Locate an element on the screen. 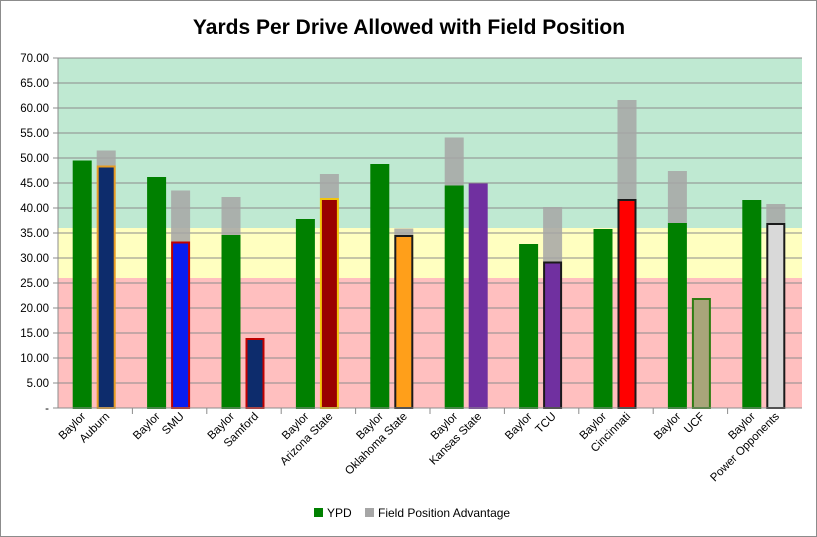 This screenshot has height=537, width=817. bar-ypd-oklahoma-state is located at coordinates (404, 322).